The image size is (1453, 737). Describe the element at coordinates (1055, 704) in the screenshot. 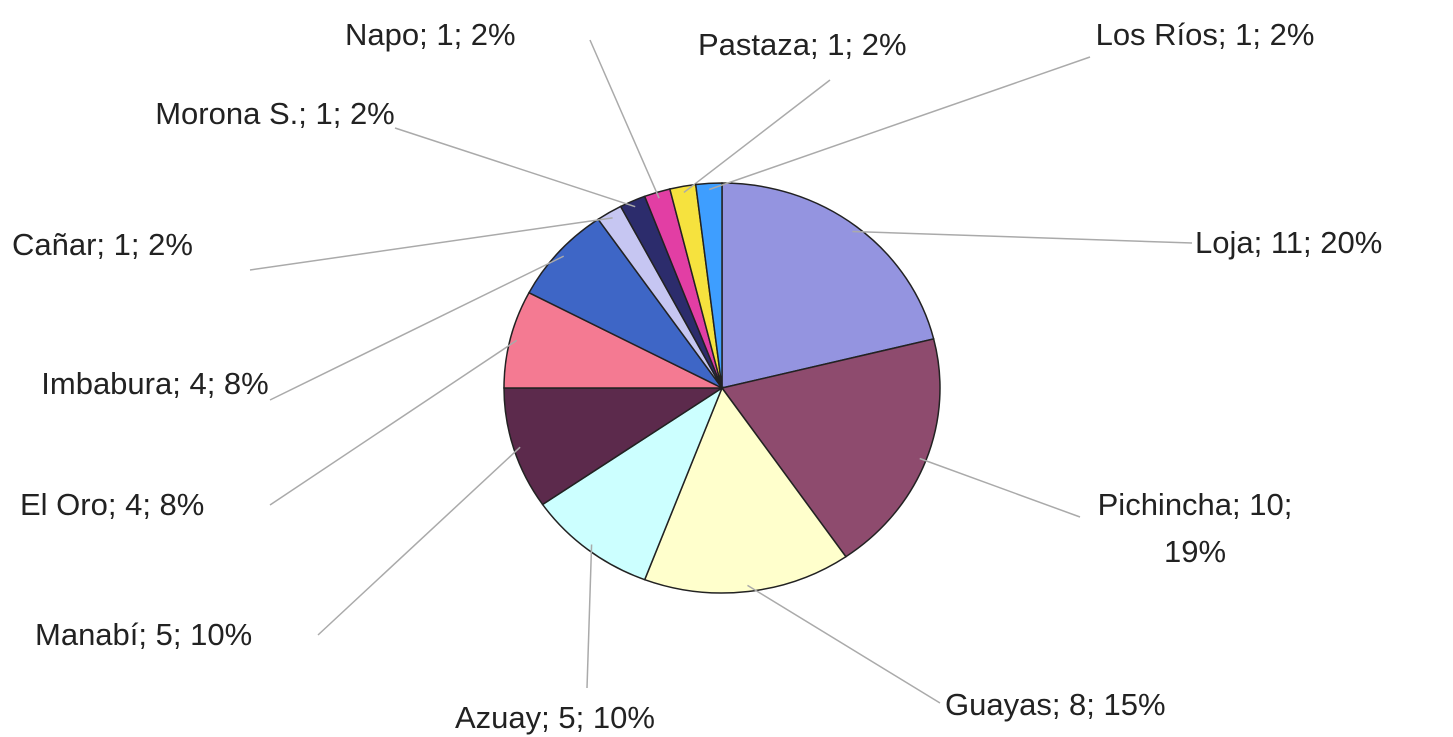

I see `data-label: Guayas; 8; 15%` at that location.